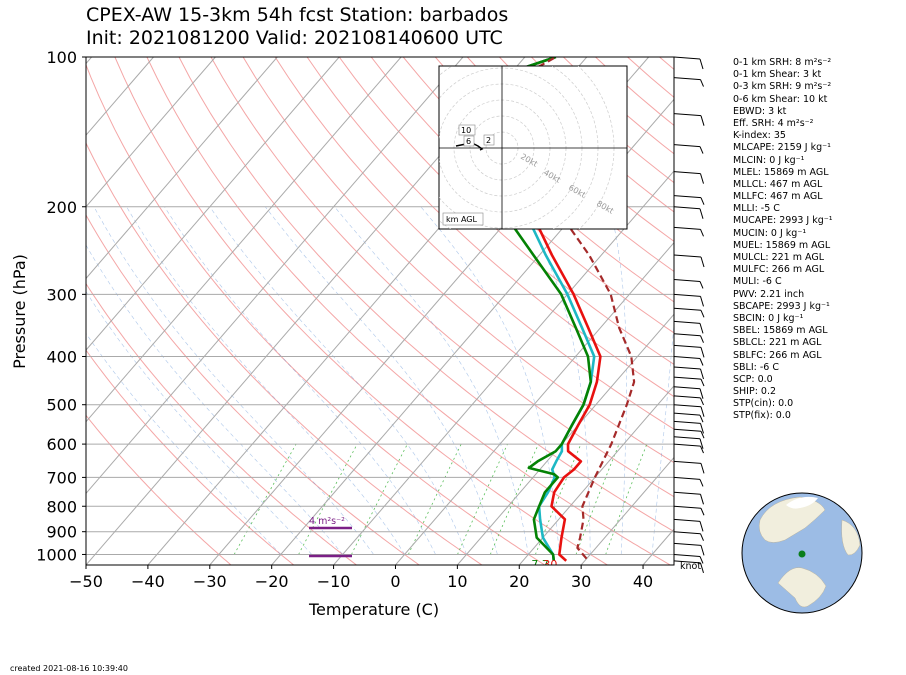  Describe the element at coordinates (802, 554) in the screenshot. I see `station-location-marker` at that location.